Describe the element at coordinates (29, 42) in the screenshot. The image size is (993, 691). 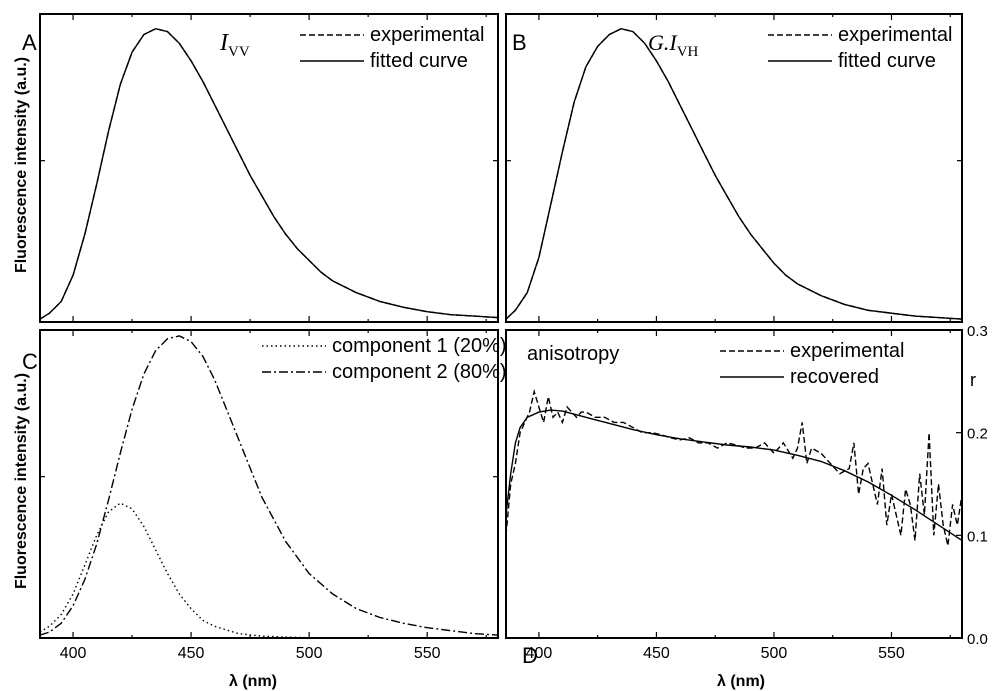
I see `panel-a-label: A` at that location.